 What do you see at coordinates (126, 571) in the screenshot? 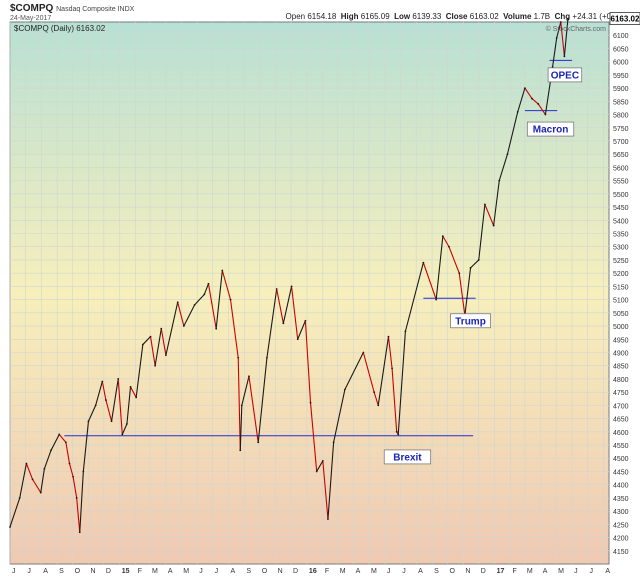
I see `x-tick-label: 15` at bounding box center [126, 571].